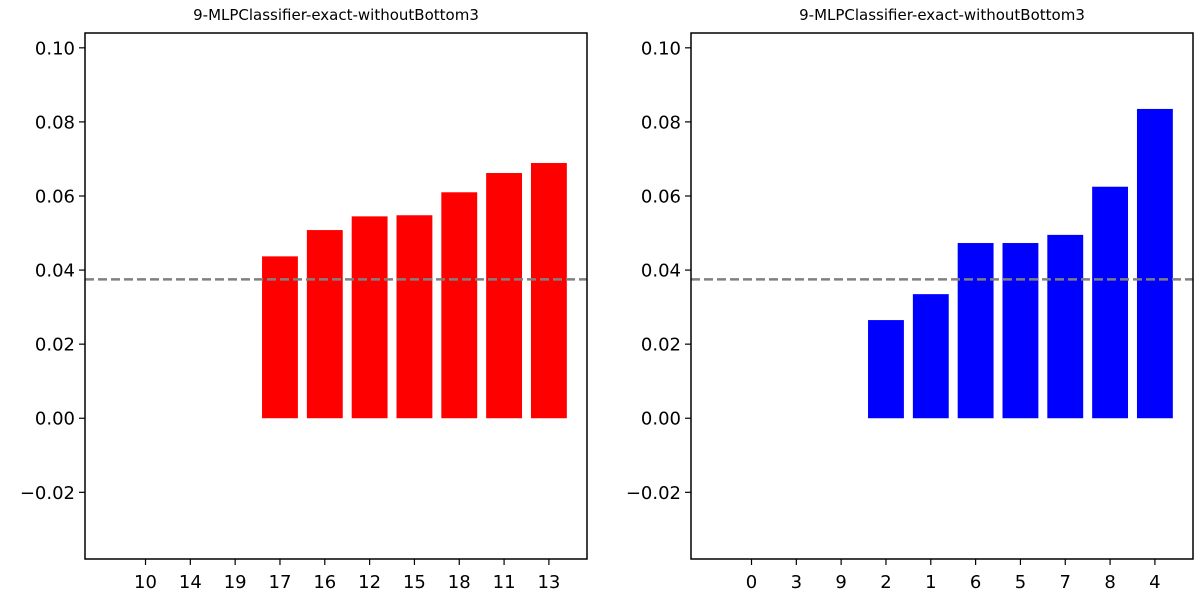 The height and width of the screenshot is (600, 1200). Describe the element at coordinates (661, 345) in the screenshot. I see `right-ytick-label: 0.02` at that location.